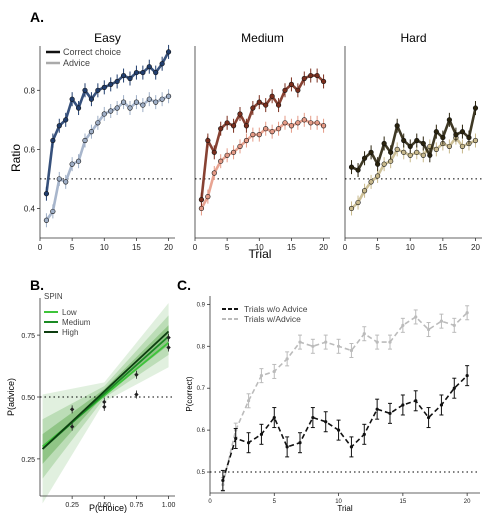 The width and height of the screenshot is (501, 513). Describe the element at coordinates (72, 505) in the screenshot. I see `x-tick-label: 0.25` at that location.